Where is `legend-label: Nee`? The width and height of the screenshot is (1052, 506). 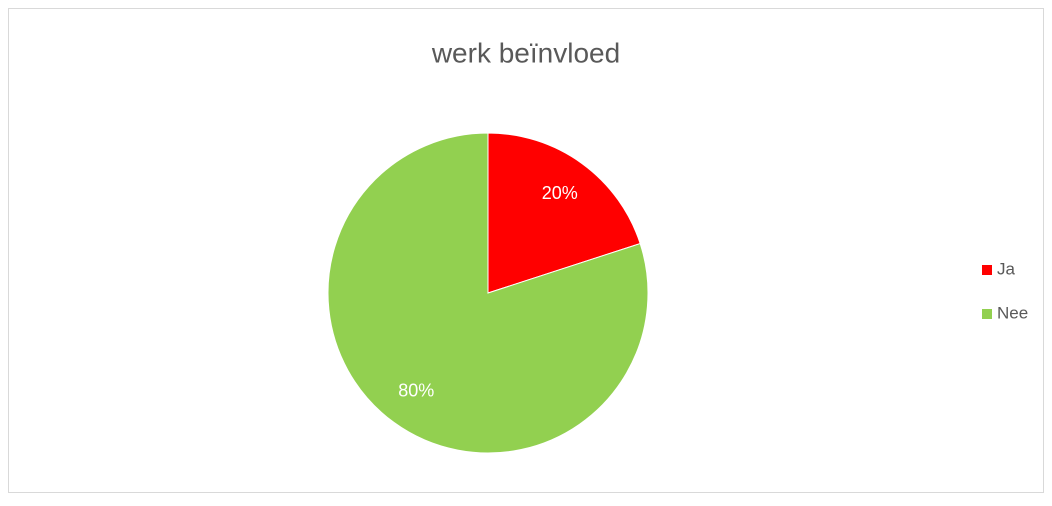
legend-label: Nee is located at coordinates (1012, 312).